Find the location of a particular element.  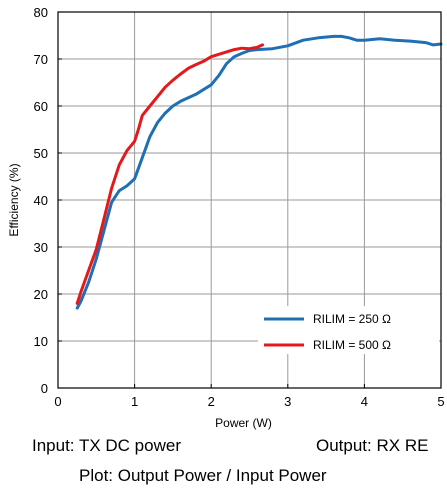

x-tick-label: 1 is located at coordinates (134, 401).